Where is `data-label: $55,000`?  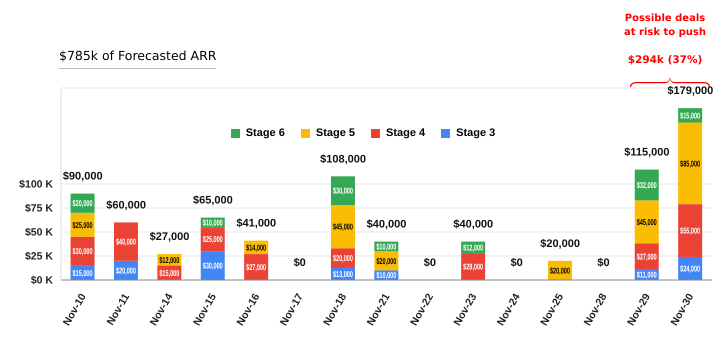
data-label: $55,000 is located at coordinates (695, 231).